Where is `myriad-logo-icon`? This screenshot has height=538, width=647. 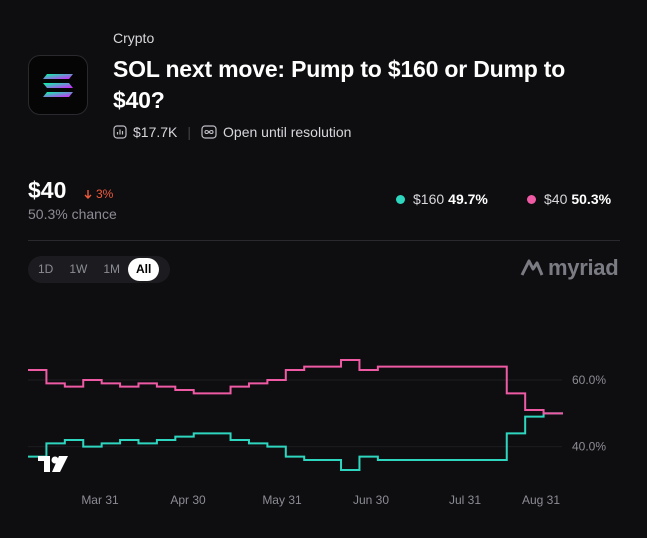 myriad-logo-icon is located at coordinates (532, 267).